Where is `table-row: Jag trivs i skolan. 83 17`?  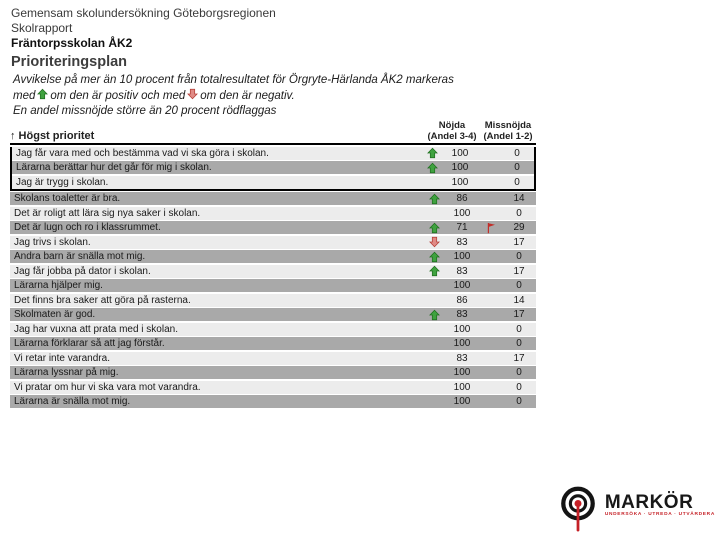
table-row: Jag trivs i skolan. 83 17 is located at coordinates (273, 242).